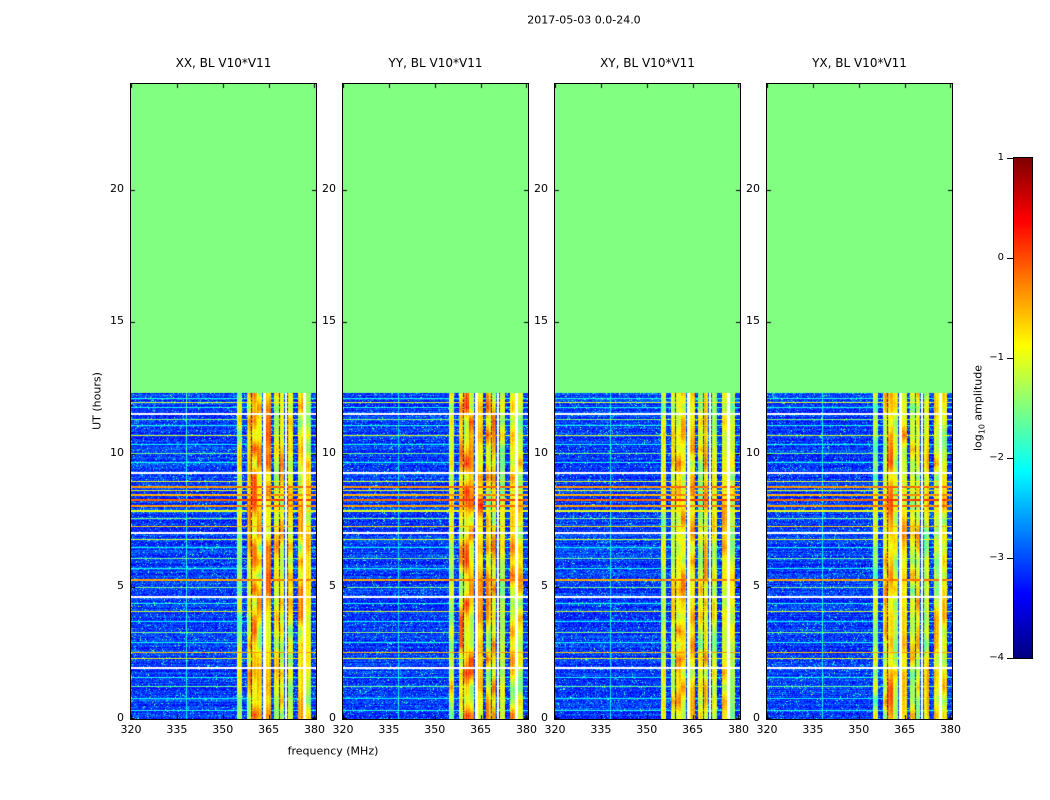 The width and height of the screenshot is (1050, 800). I want to click on spectrogram-yx-canvas, so click(859, 401).